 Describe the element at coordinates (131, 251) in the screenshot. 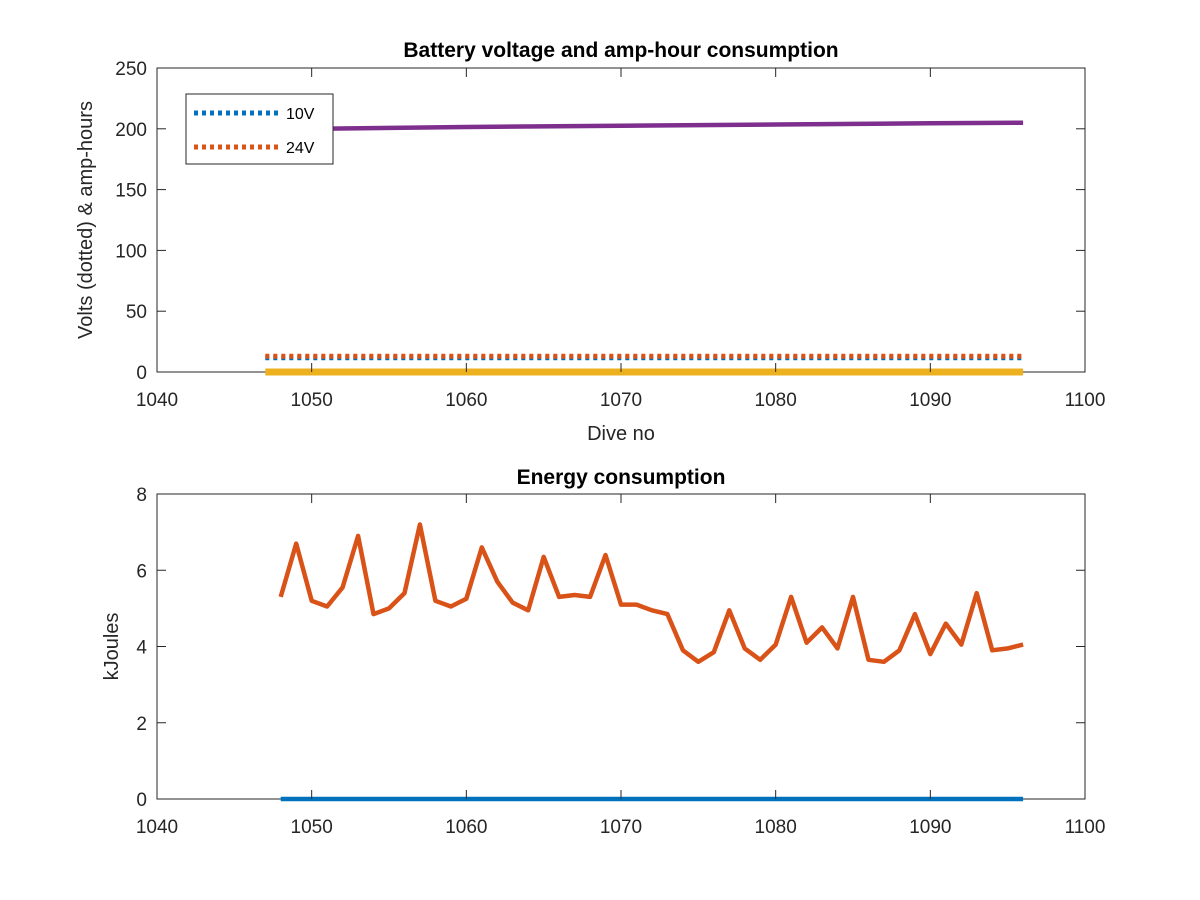

I see `y-tick-label: 100` at that location.